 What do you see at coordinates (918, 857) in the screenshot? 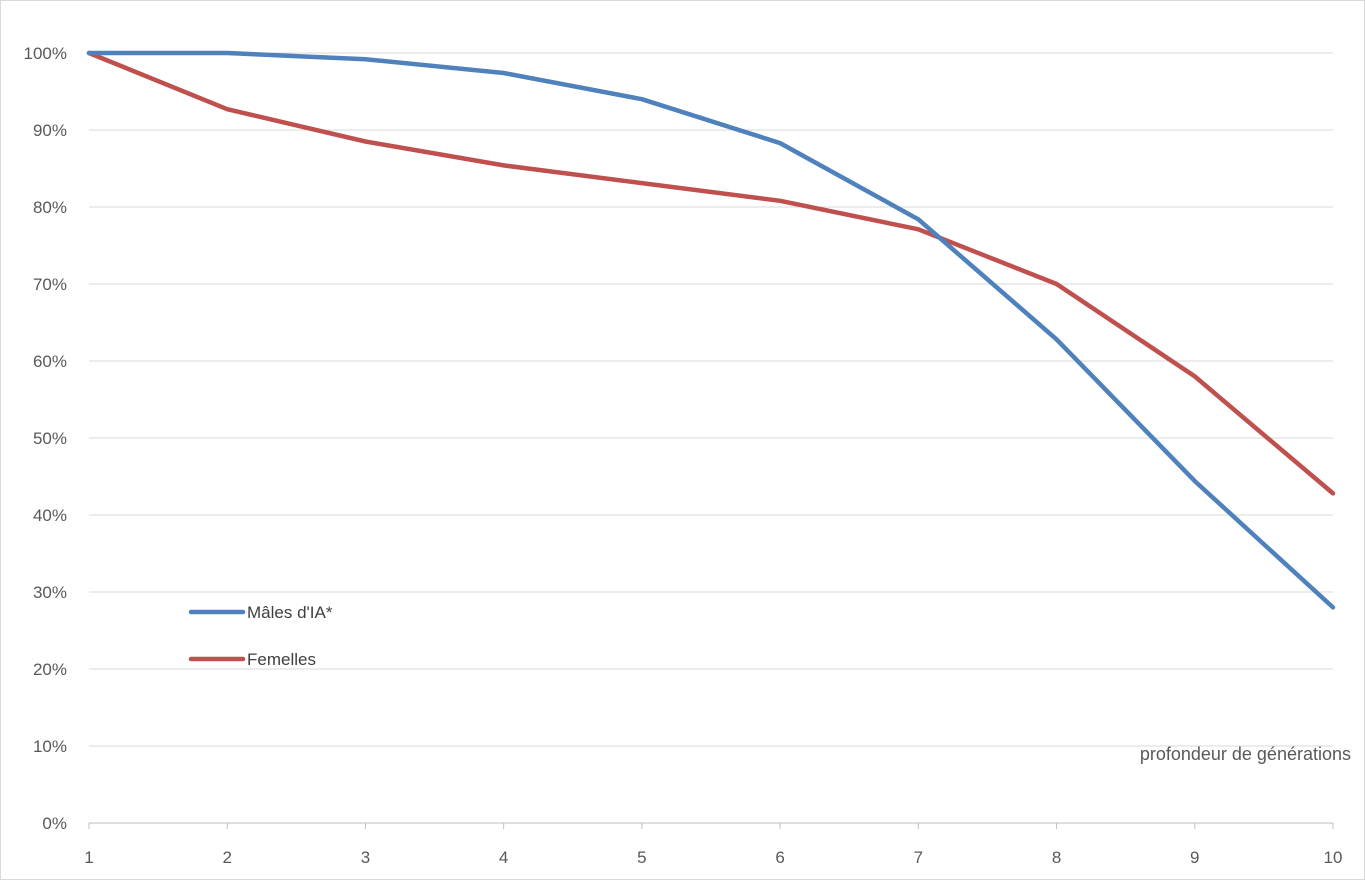
I see `x-tick-label: 7` at bounding box center [918, 857].